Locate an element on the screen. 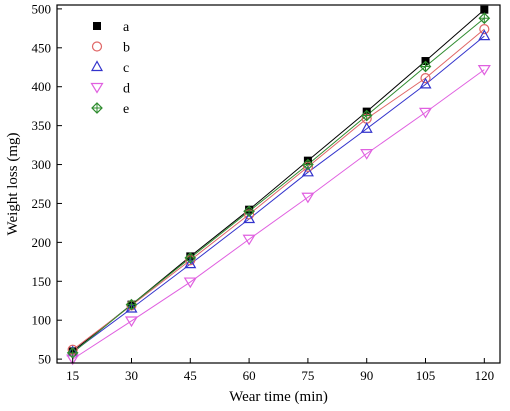  legend-item-d: d is located at coordinates (110, 89).